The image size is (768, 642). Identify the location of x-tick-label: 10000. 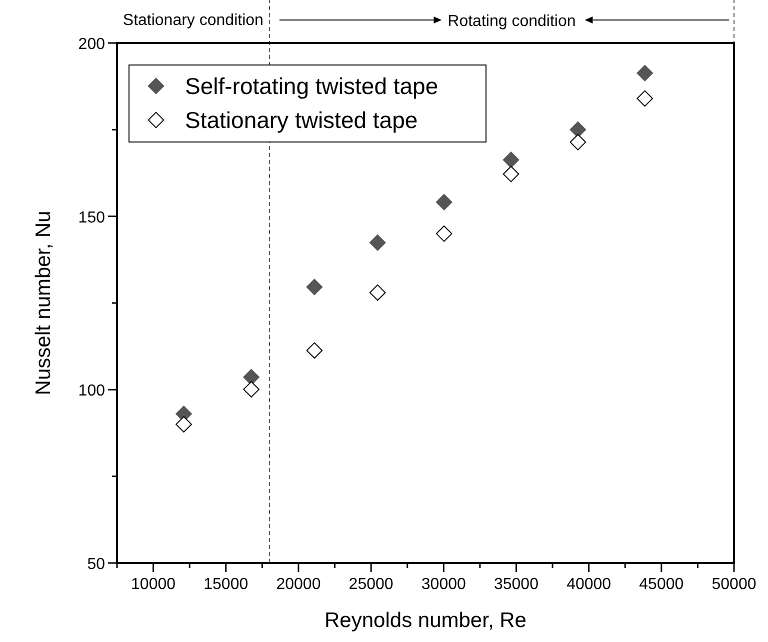
(153, 584).